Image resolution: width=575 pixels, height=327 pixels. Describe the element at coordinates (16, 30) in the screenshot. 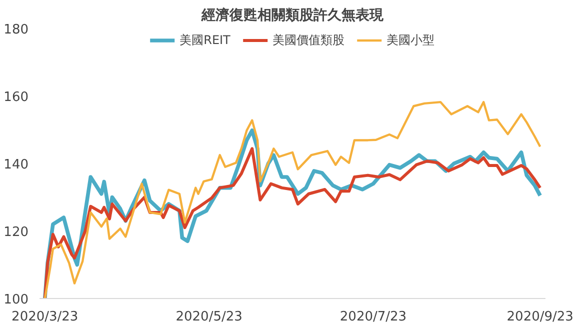

I see `y-tick-label: 180` at that location.